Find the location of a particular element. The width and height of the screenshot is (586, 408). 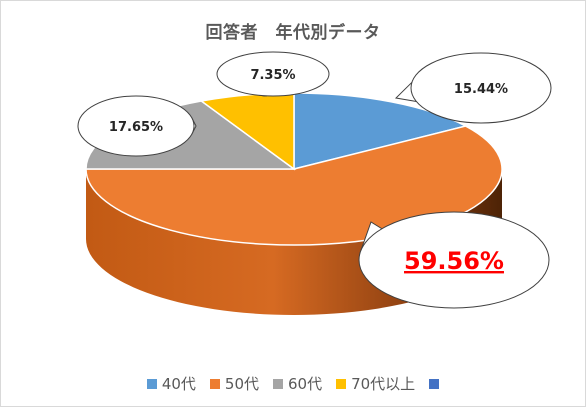

legend-item-3: 60代 is located at coordinates (297, 383).